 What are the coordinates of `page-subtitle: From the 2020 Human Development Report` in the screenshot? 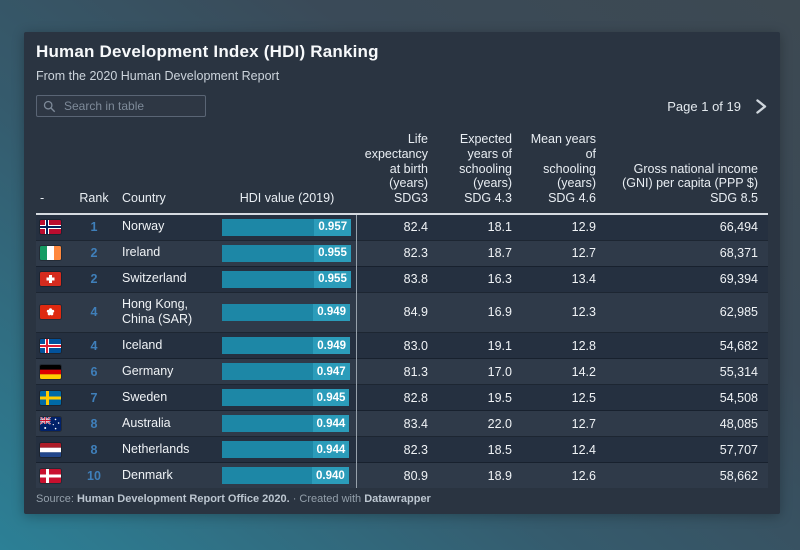 It's located at (158, 76).